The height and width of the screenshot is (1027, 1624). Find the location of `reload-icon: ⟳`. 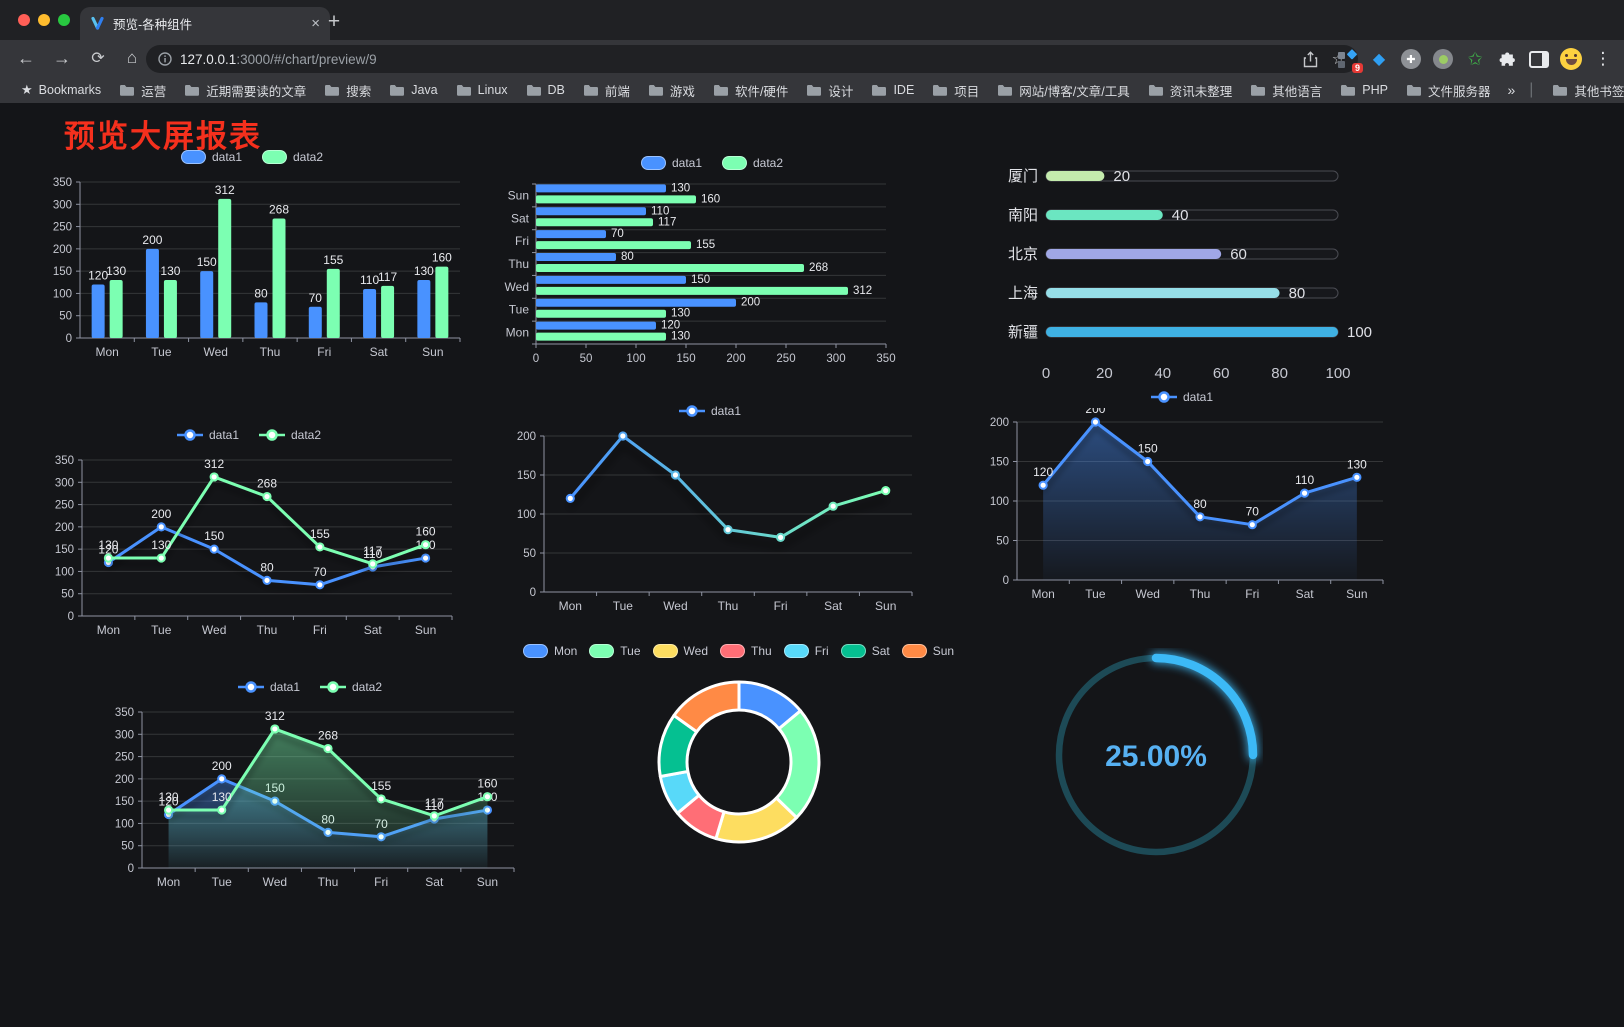

reload-icon: ⟳ is located at coordinates (98, 58).